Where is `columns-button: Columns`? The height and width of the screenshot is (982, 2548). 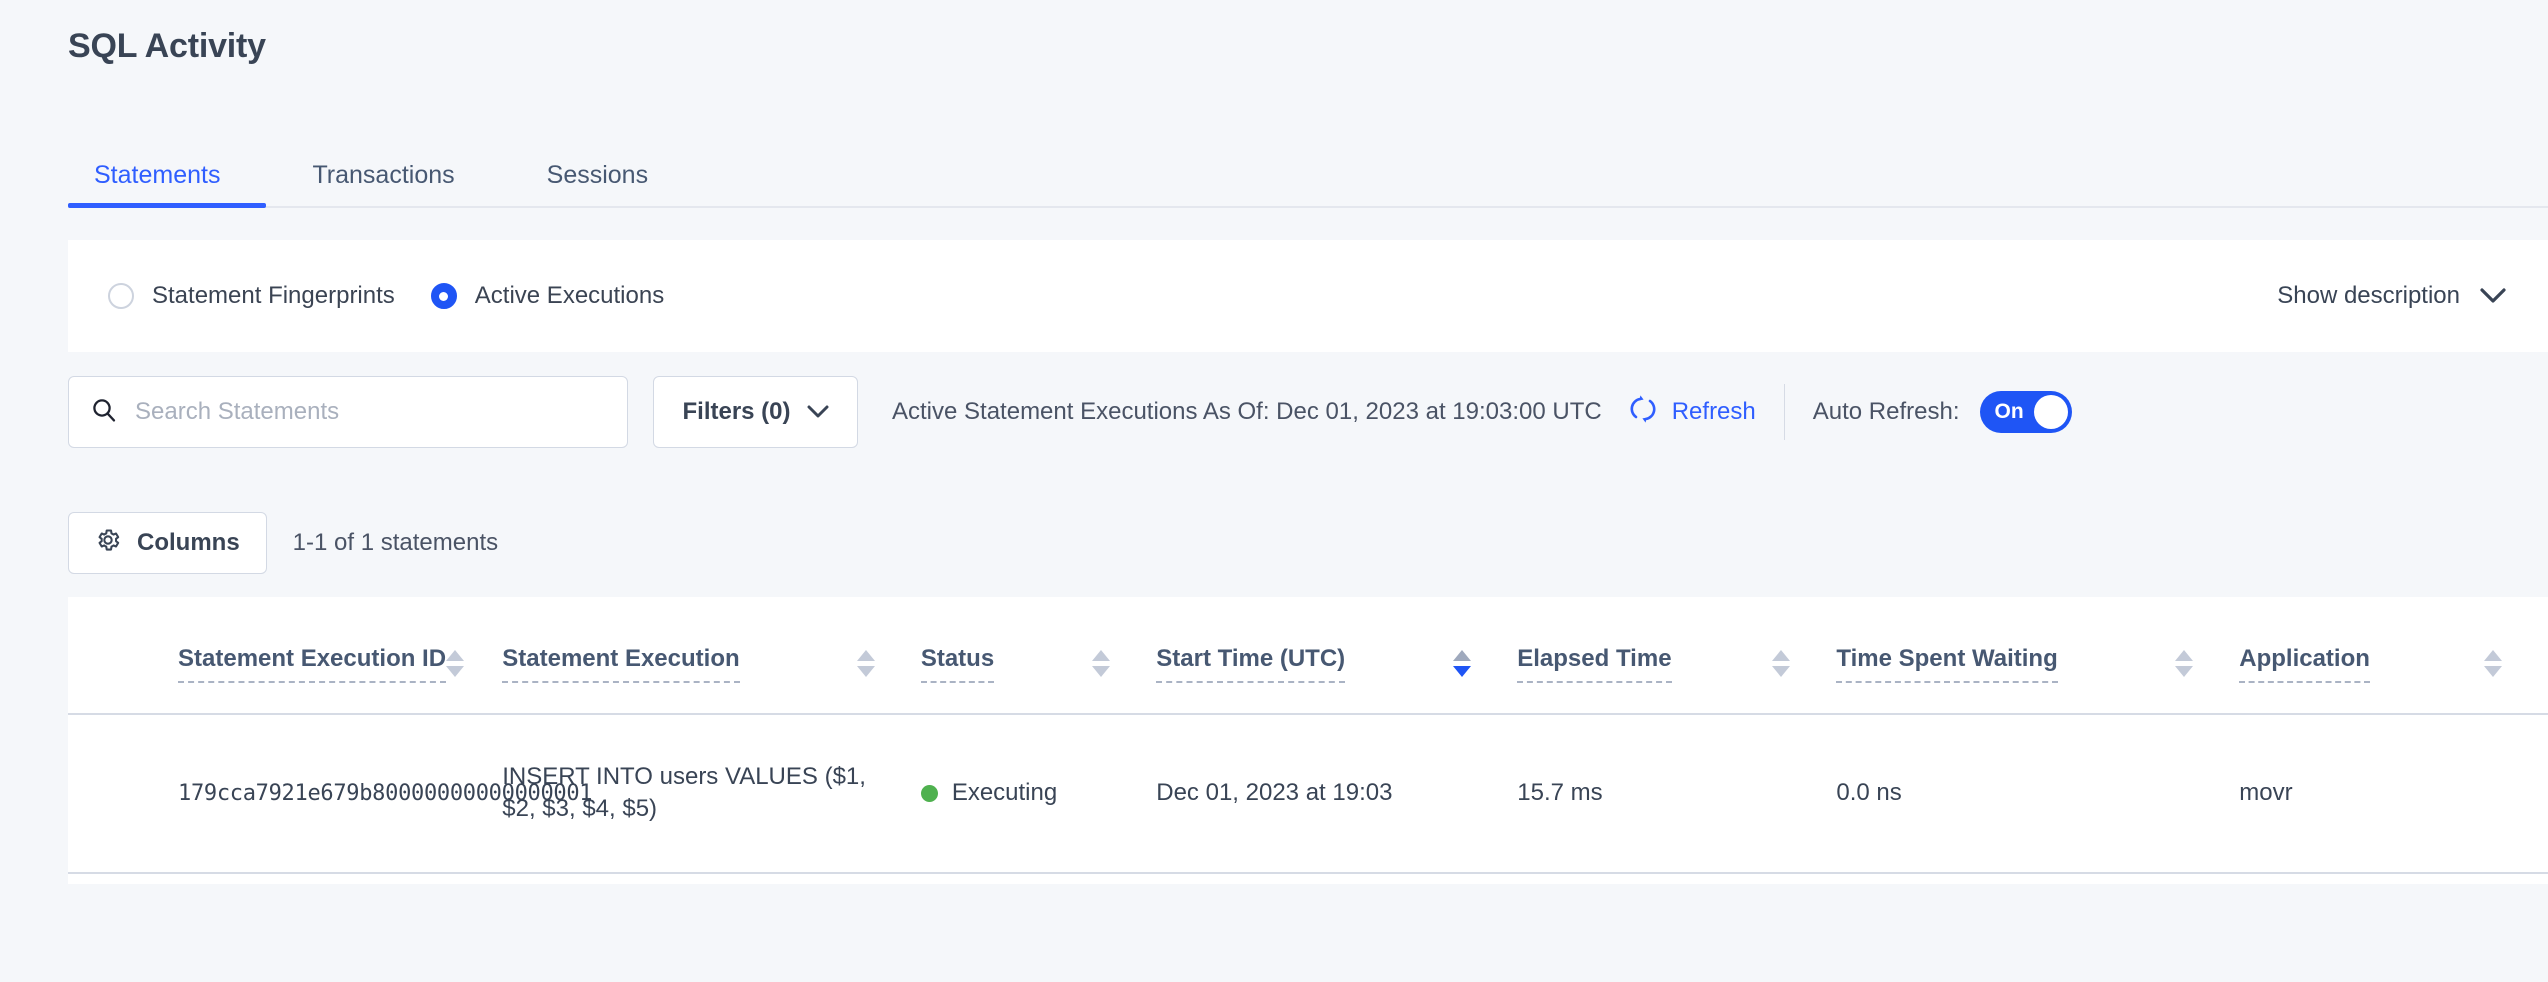
columns-button: Columns is located at coordinates (167, 543).